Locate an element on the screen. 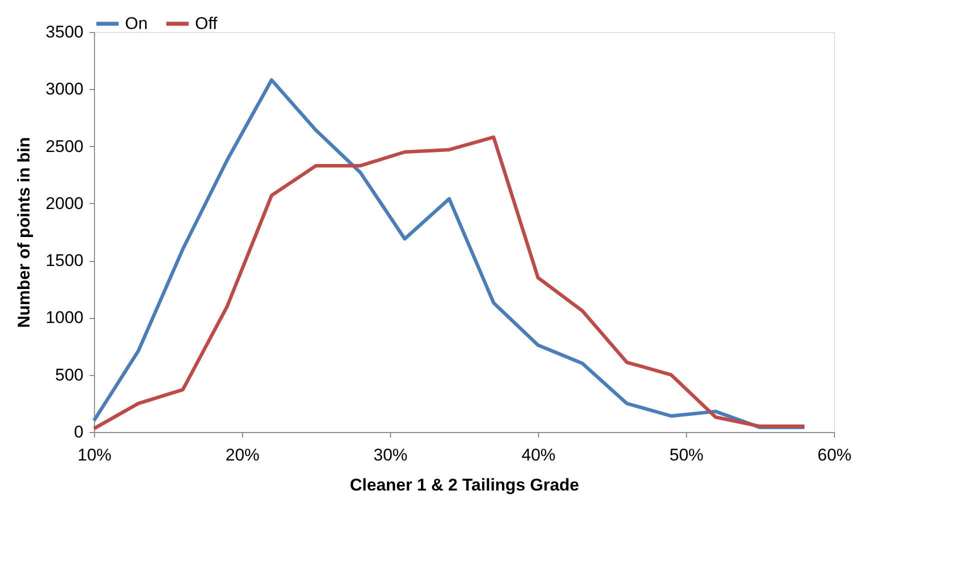 The width and height of the screenshot is (956, 581). y-tick-label: 3500 is located at coordinates (65, 32).